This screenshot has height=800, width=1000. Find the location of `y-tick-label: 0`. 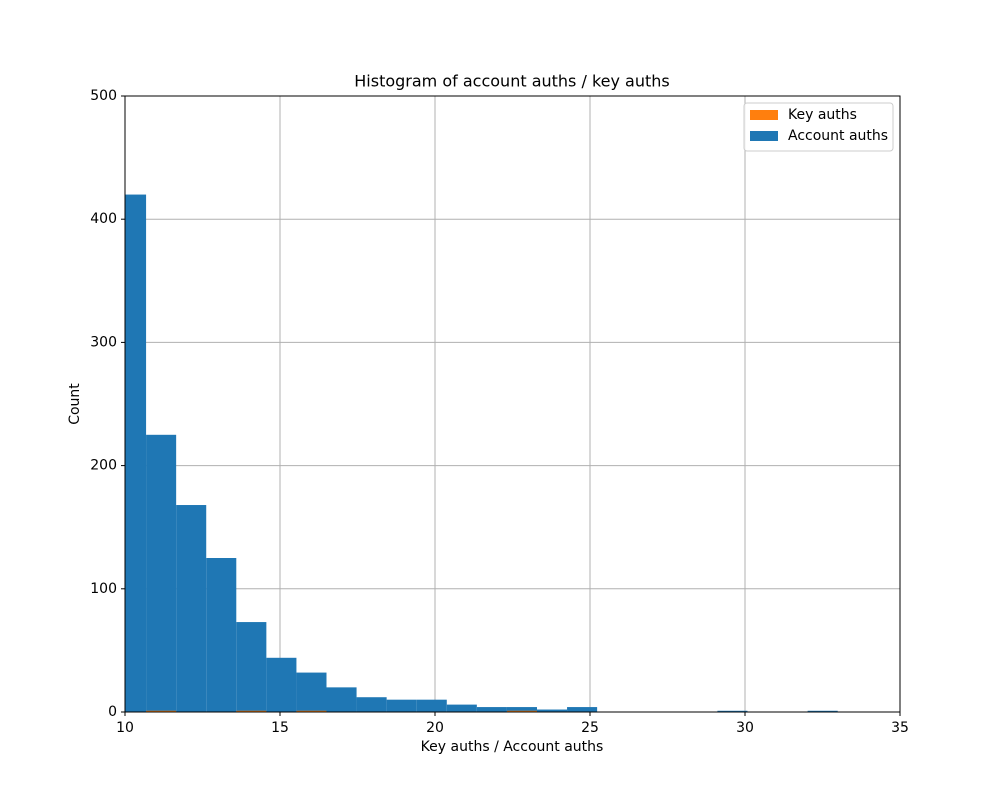

y-tick-label: 0 is located at coordinates (112, 712).